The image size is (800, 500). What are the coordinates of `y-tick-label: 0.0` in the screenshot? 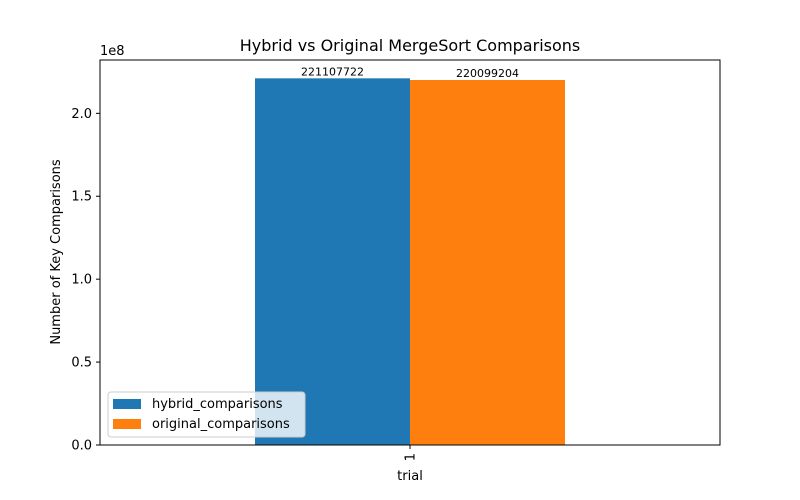 It's located at (81, 446).